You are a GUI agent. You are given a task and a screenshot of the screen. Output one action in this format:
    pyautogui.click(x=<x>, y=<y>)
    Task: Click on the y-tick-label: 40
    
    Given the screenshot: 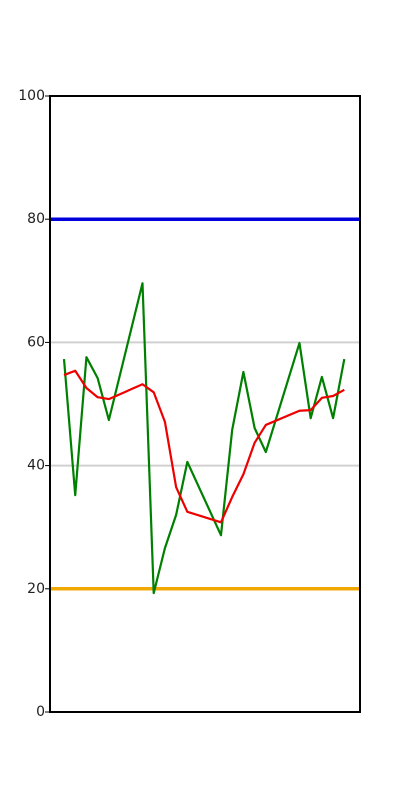 What is the action you would take?
    pyautogui.click(x=36, y=466)
    